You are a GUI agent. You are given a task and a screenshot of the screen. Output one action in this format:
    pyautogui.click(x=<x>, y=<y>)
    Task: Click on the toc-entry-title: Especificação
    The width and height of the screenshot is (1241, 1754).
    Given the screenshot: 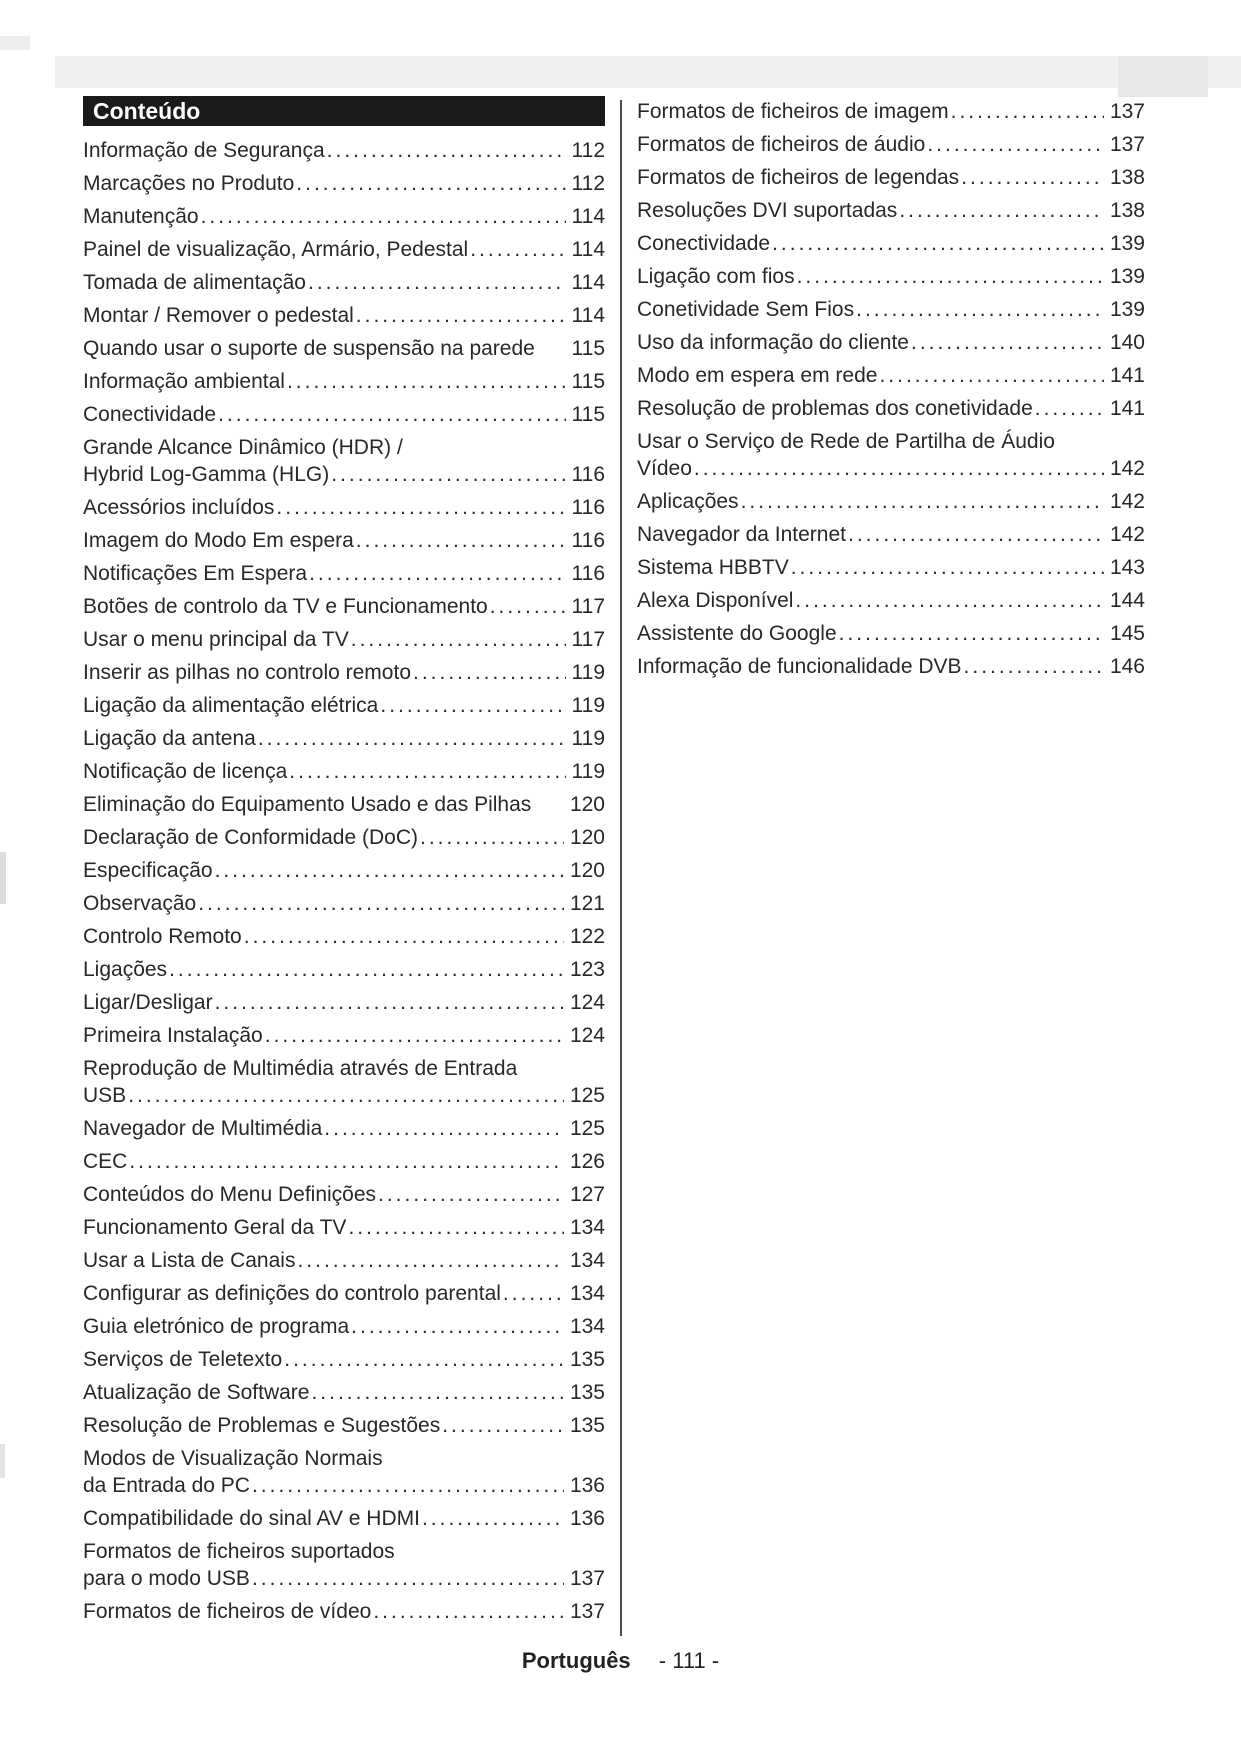 What is the action you would take?
    pyautogui.click(x=148, y=870)
    